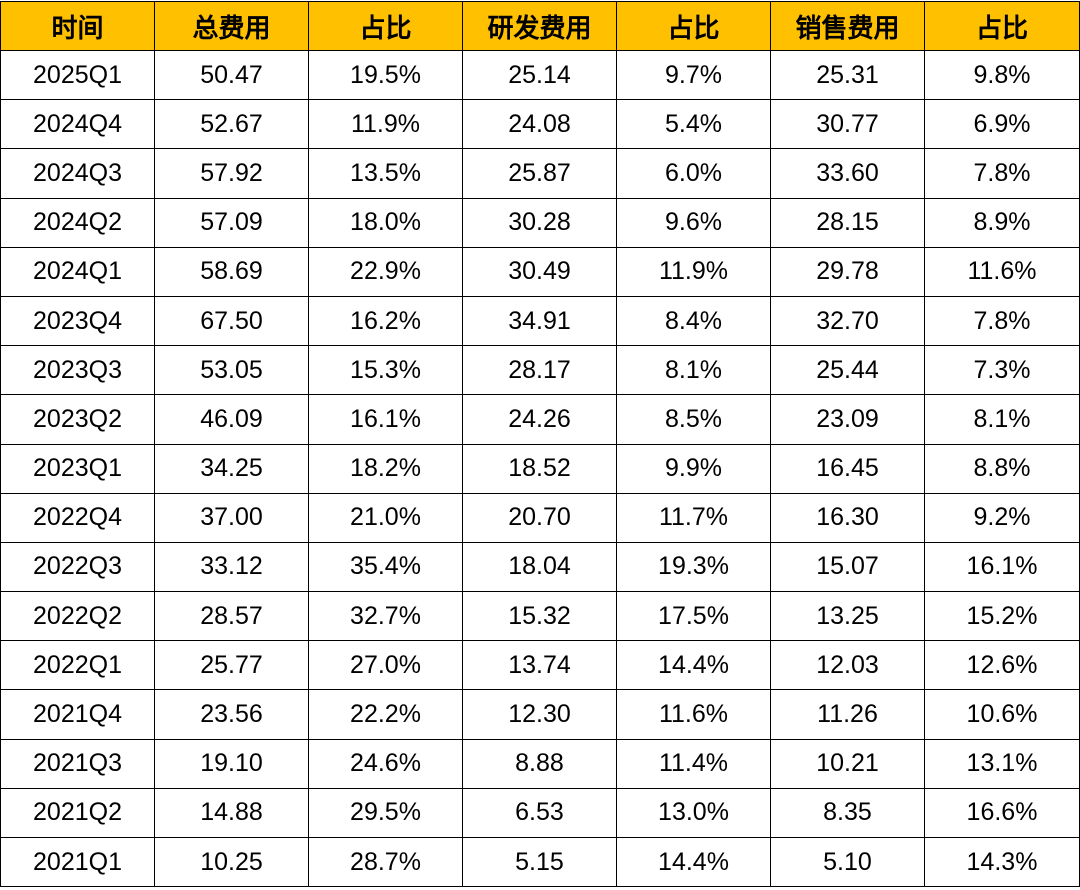 This screenshot has width=1080, height=890. What do you see at coordinates (231, 763) in the screenshot?
I see `total-expense-cell: 19.10` at bounding box center [231, 763].